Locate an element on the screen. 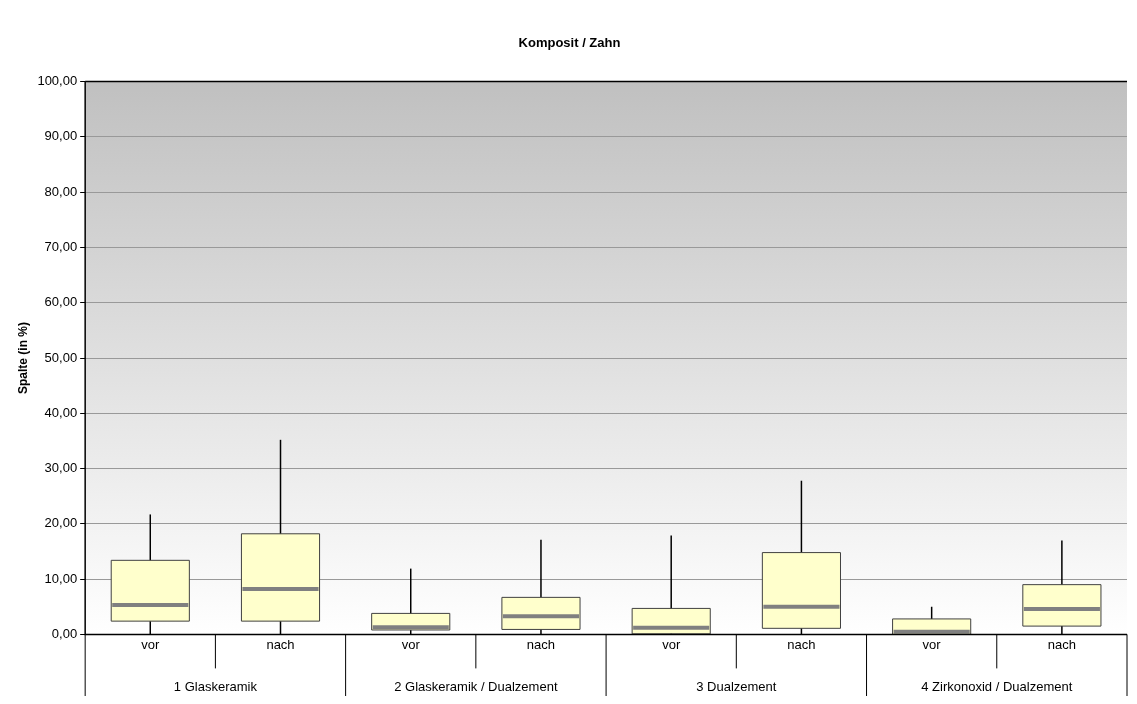  y-tick-label: 40,00 is located at coordinates (61, 412).